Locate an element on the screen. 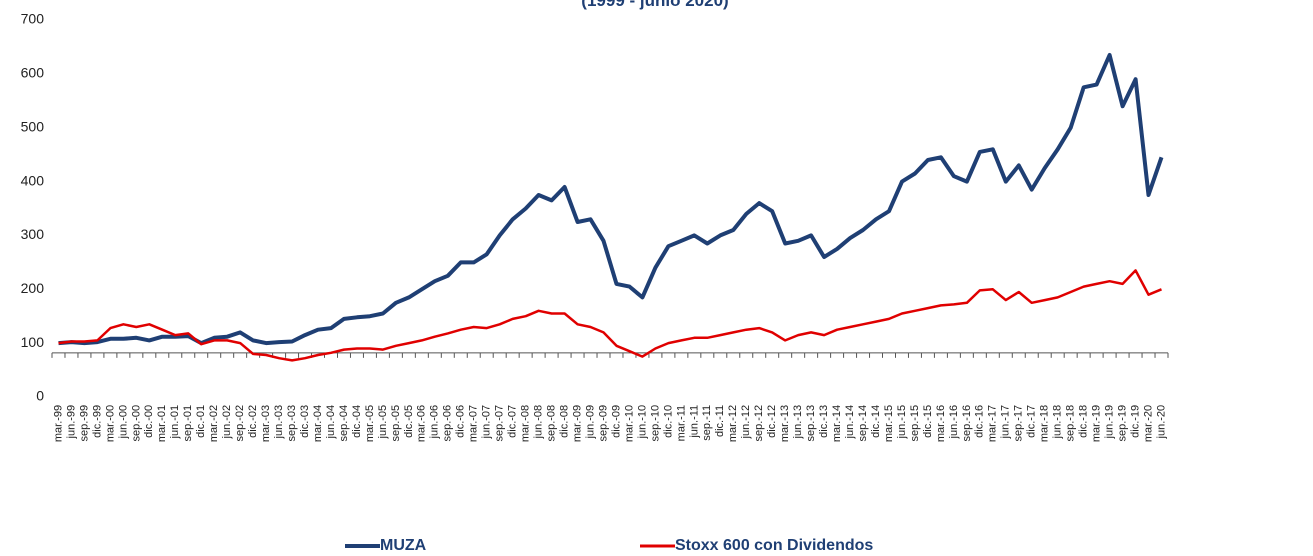 The width and height of the screenshot is (1313, 556). x-tick-label: sep.-01 is located at coordinates (188, 423).